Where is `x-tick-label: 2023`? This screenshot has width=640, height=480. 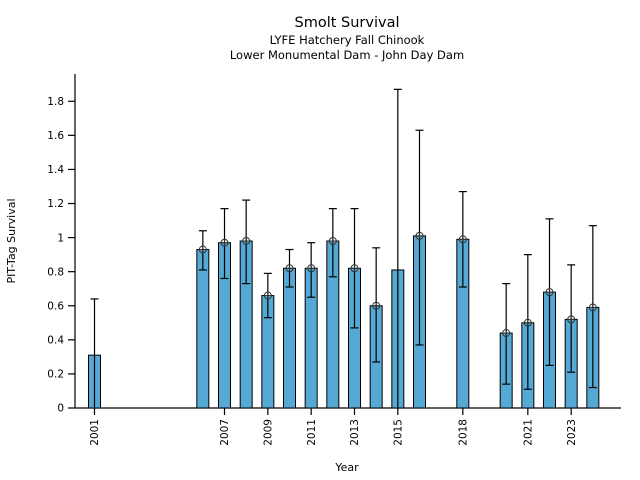 x-tick-label: 2023 is located at coordinates (572, 432).